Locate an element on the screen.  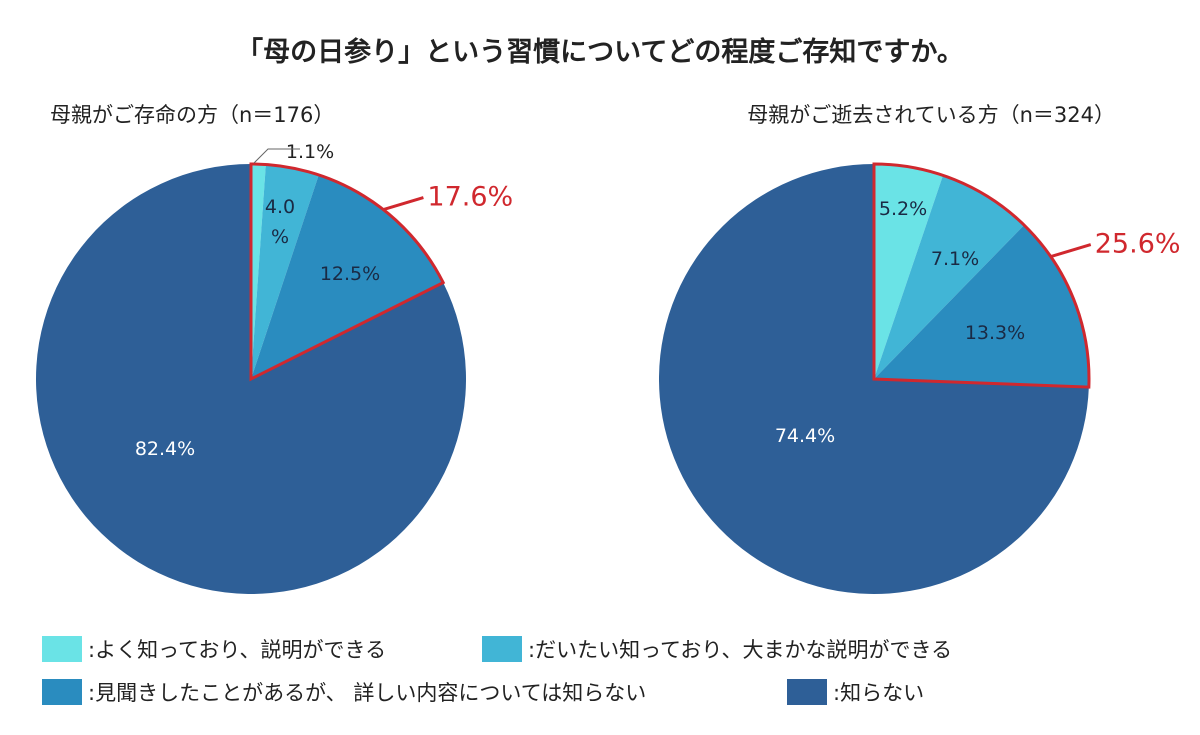
slice-label: 7.1% is located at coordinates (955, 259).